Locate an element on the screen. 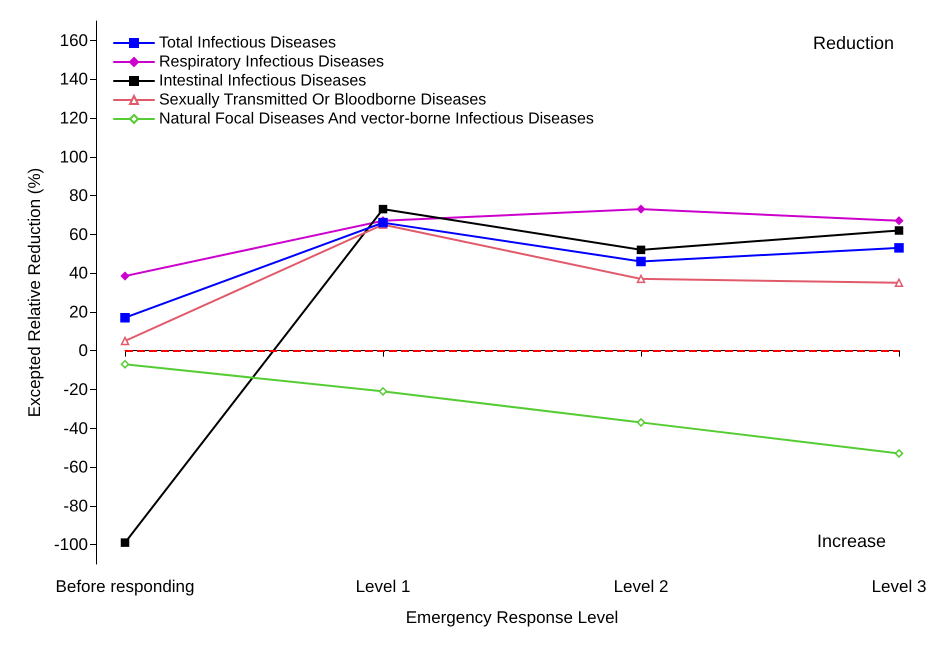 Image resolution: width=942 pixels, height=645 pixels. x-tick-label: Before responding is located at coordinates (125, 586).